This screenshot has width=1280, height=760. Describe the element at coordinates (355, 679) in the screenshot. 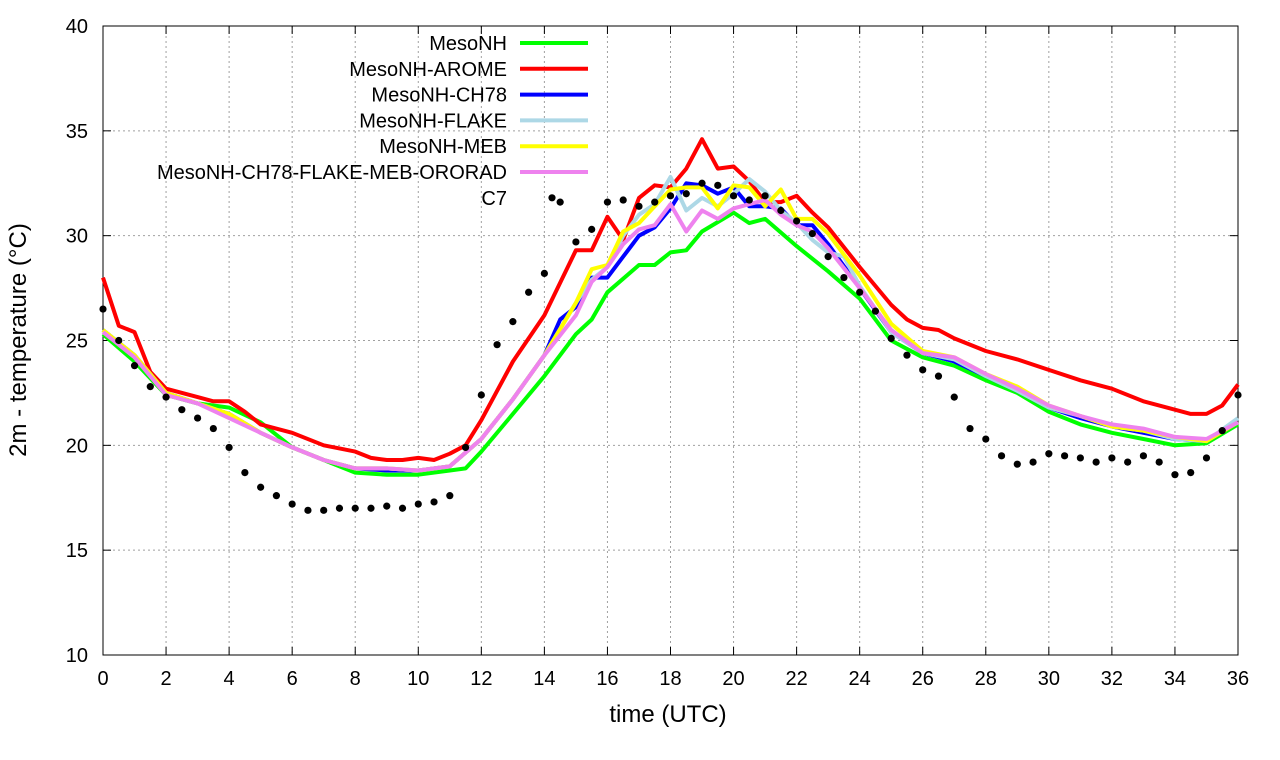

I see `x-tick-label: 8` at that location.